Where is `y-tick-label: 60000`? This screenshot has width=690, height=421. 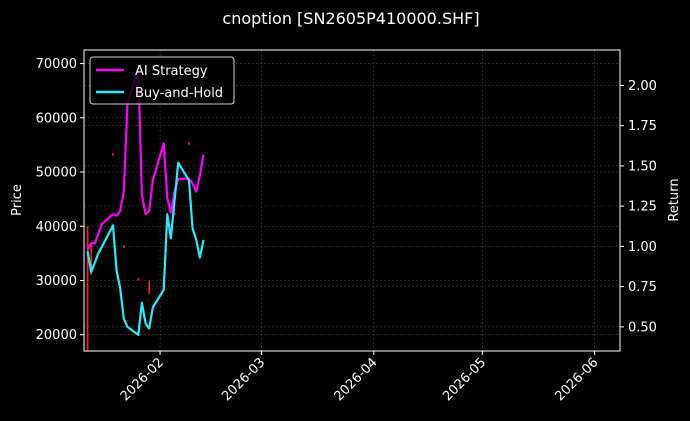
y-tick-label: 60000 is located at coordinates (56, 118).